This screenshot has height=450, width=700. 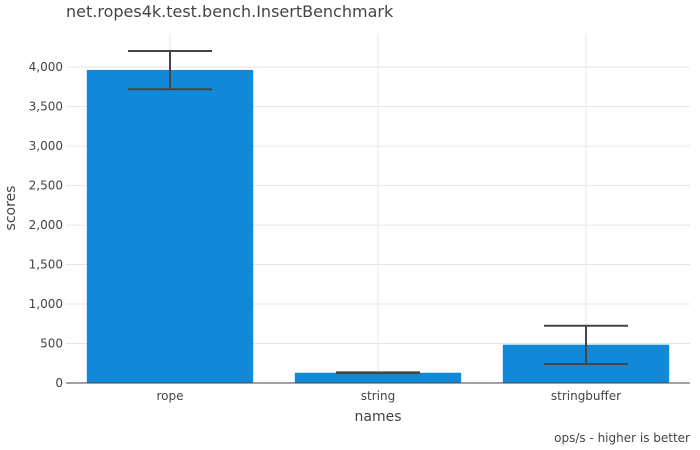 I want to click on y-axis-ticks: 0 500 1,000 1,500 2,000 2,500 3,000 3,500 4,000, so click(x=46, y=225).